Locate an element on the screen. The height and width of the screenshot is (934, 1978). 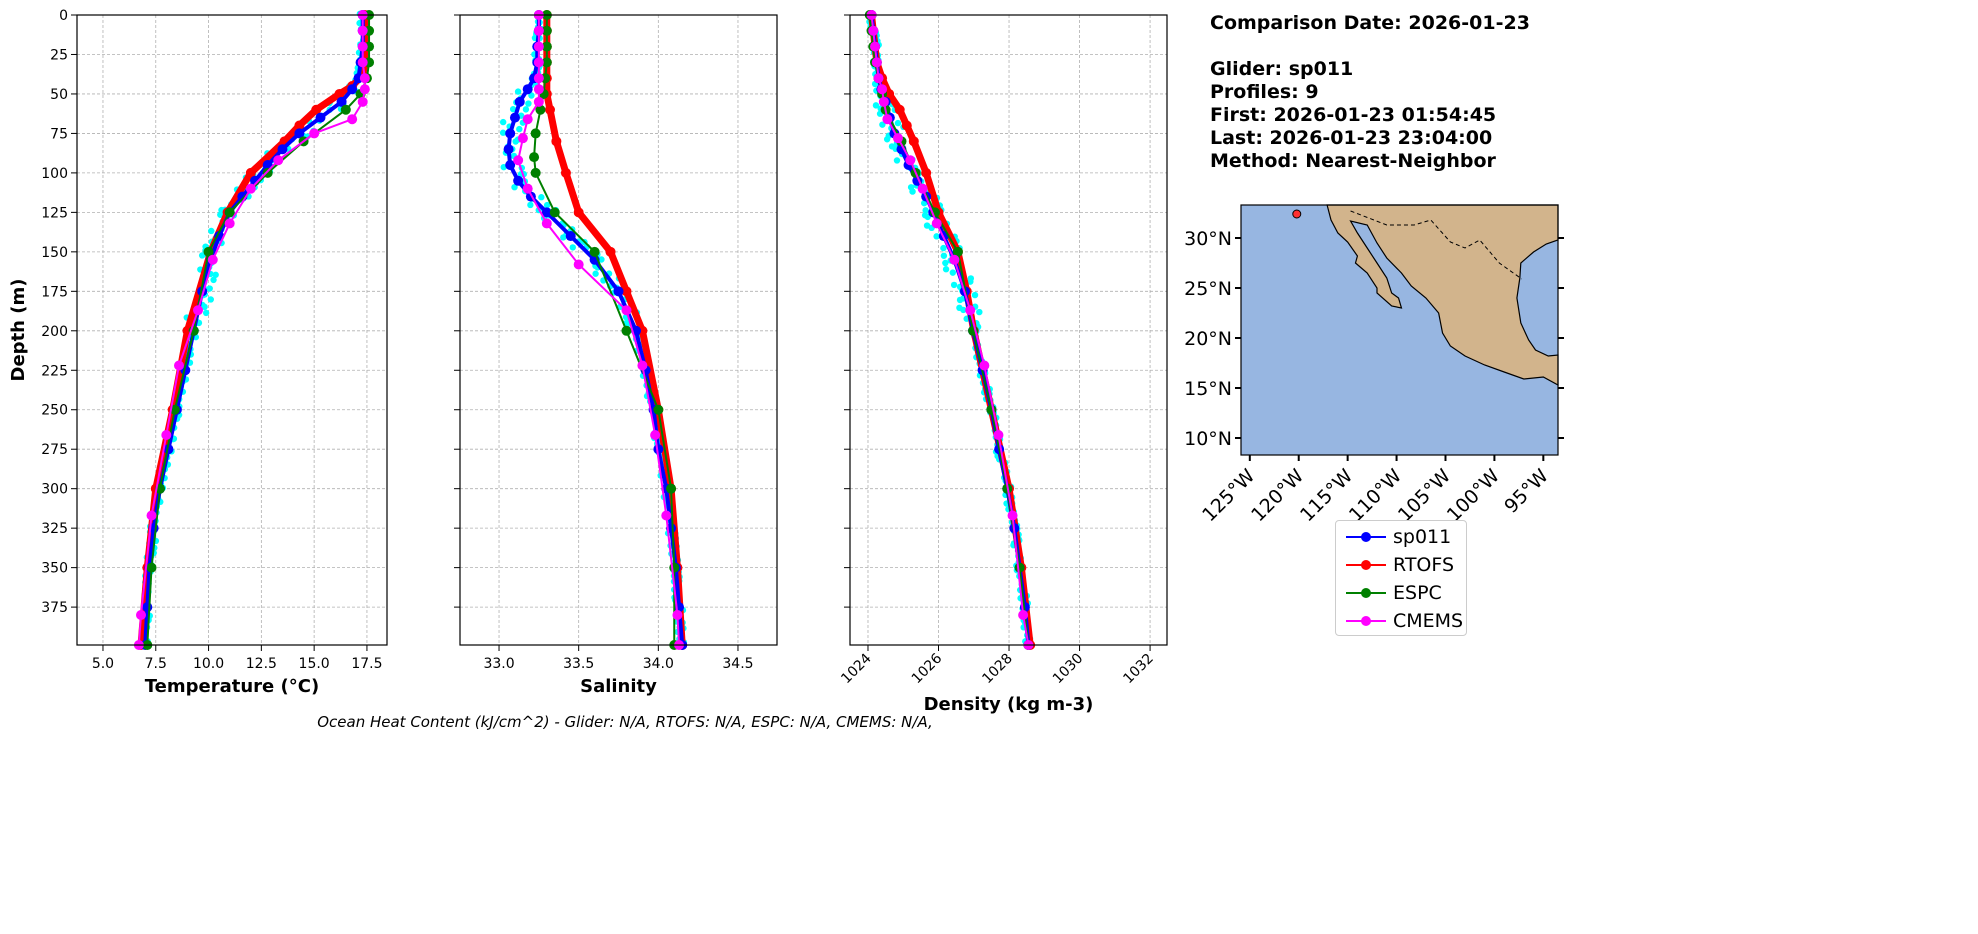
salinity-panel: 33.0 33.5 34.0 34.5 Salinity is located at coordinates (616, 353).